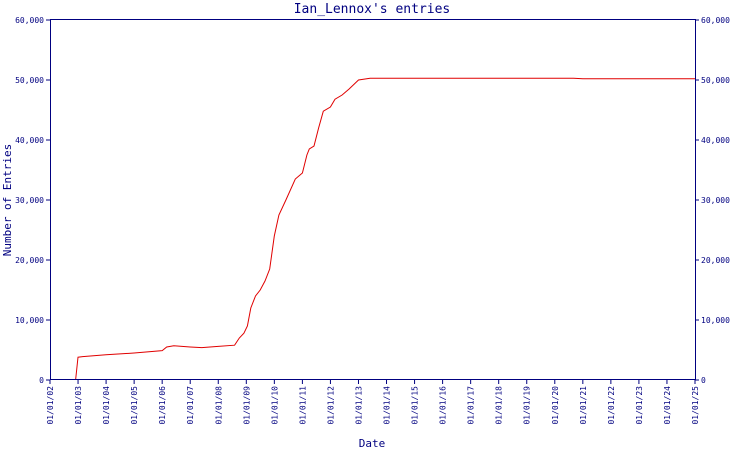 This screenshot has height=450, width=750. I want to click on x-tick-label: 01/01/19, so click(527, 405).